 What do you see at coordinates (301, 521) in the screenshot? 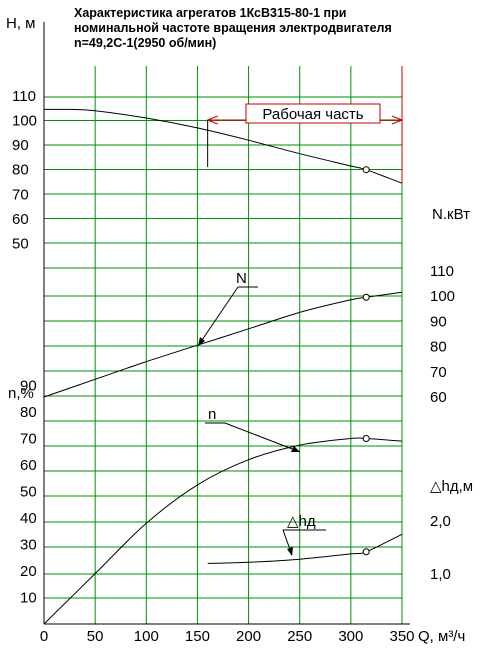
I see `npsh-curve-label: △hд` at bounding box center [301, 521].